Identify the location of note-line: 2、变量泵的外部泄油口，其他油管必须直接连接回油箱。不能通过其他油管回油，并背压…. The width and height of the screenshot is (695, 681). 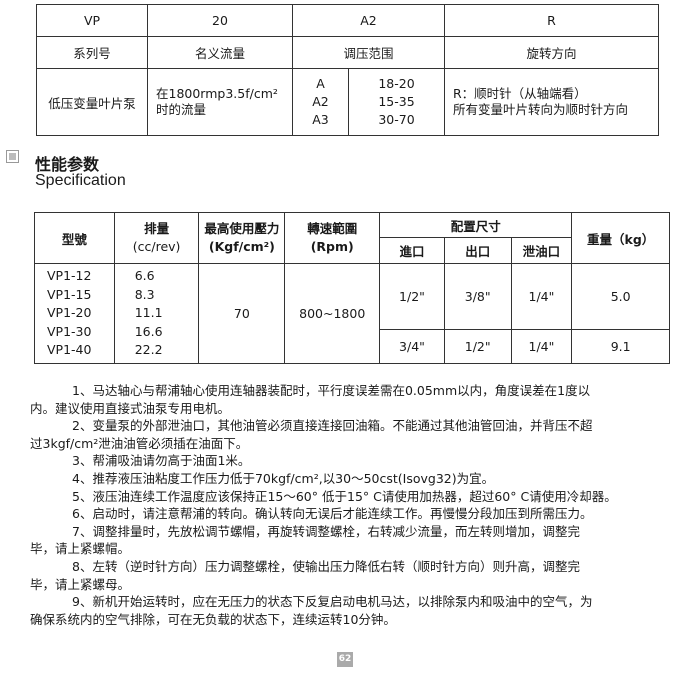
(332, 426).